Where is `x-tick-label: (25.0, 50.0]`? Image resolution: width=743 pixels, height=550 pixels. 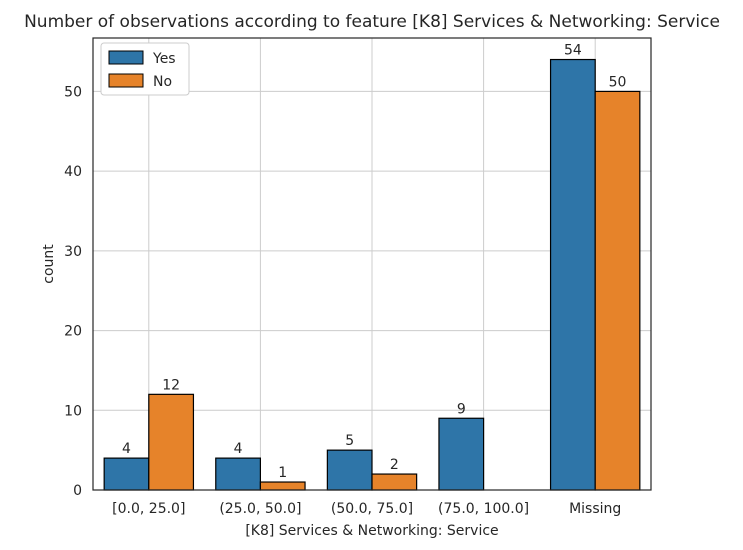 x-tick-label: (25.0, 50.0] is located at coordinates (260, 509).